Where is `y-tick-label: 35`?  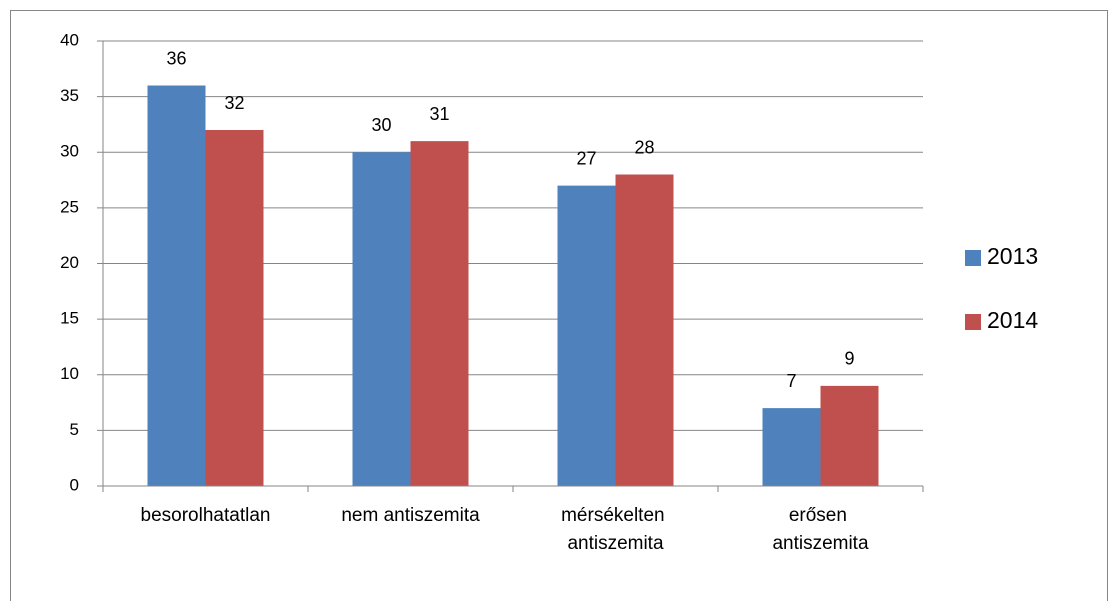 y-tick-label: 35 is located at coordinates (69, 95).